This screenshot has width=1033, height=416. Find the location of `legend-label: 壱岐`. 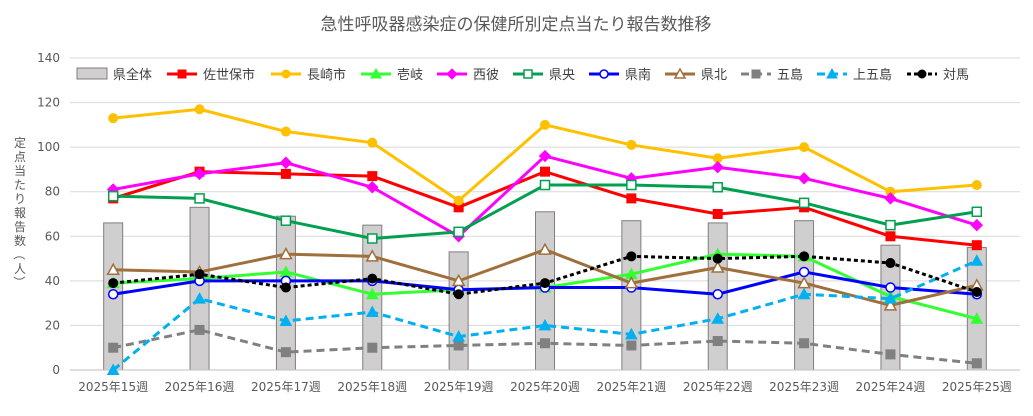

legend-label: 壱岐 is located at coordinates (410, 75).